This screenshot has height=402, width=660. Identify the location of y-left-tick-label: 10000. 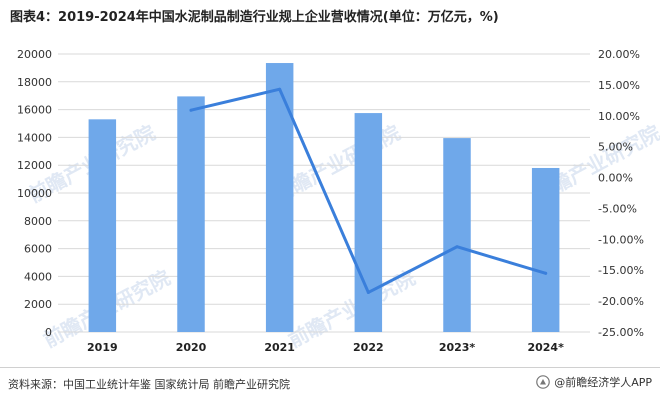
(34, 193).